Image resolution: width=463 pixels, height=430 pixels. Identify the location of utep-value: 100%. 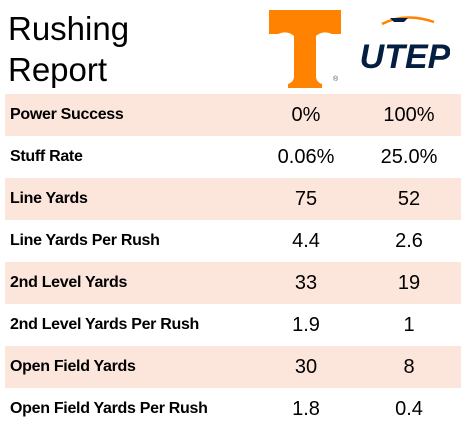
(409, 115).